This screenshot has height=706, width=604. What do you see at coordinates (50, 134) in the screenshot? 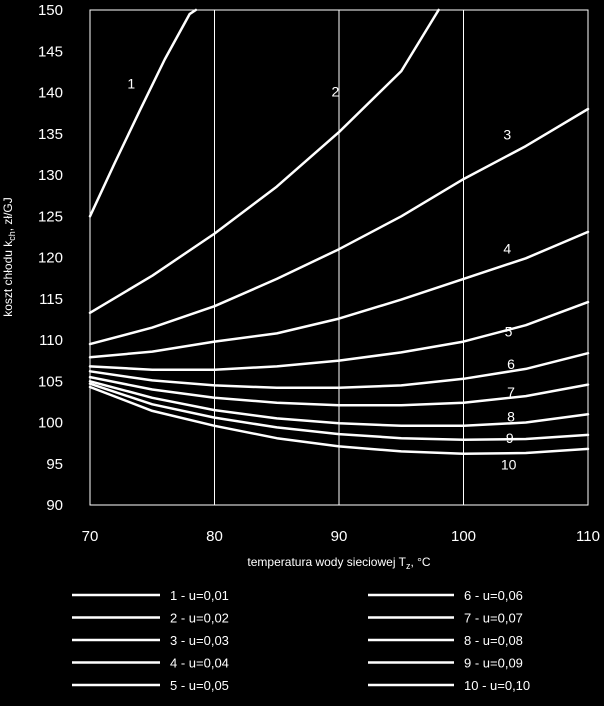
I see `y-tick-label: 135` at bounding box center [50, 134].